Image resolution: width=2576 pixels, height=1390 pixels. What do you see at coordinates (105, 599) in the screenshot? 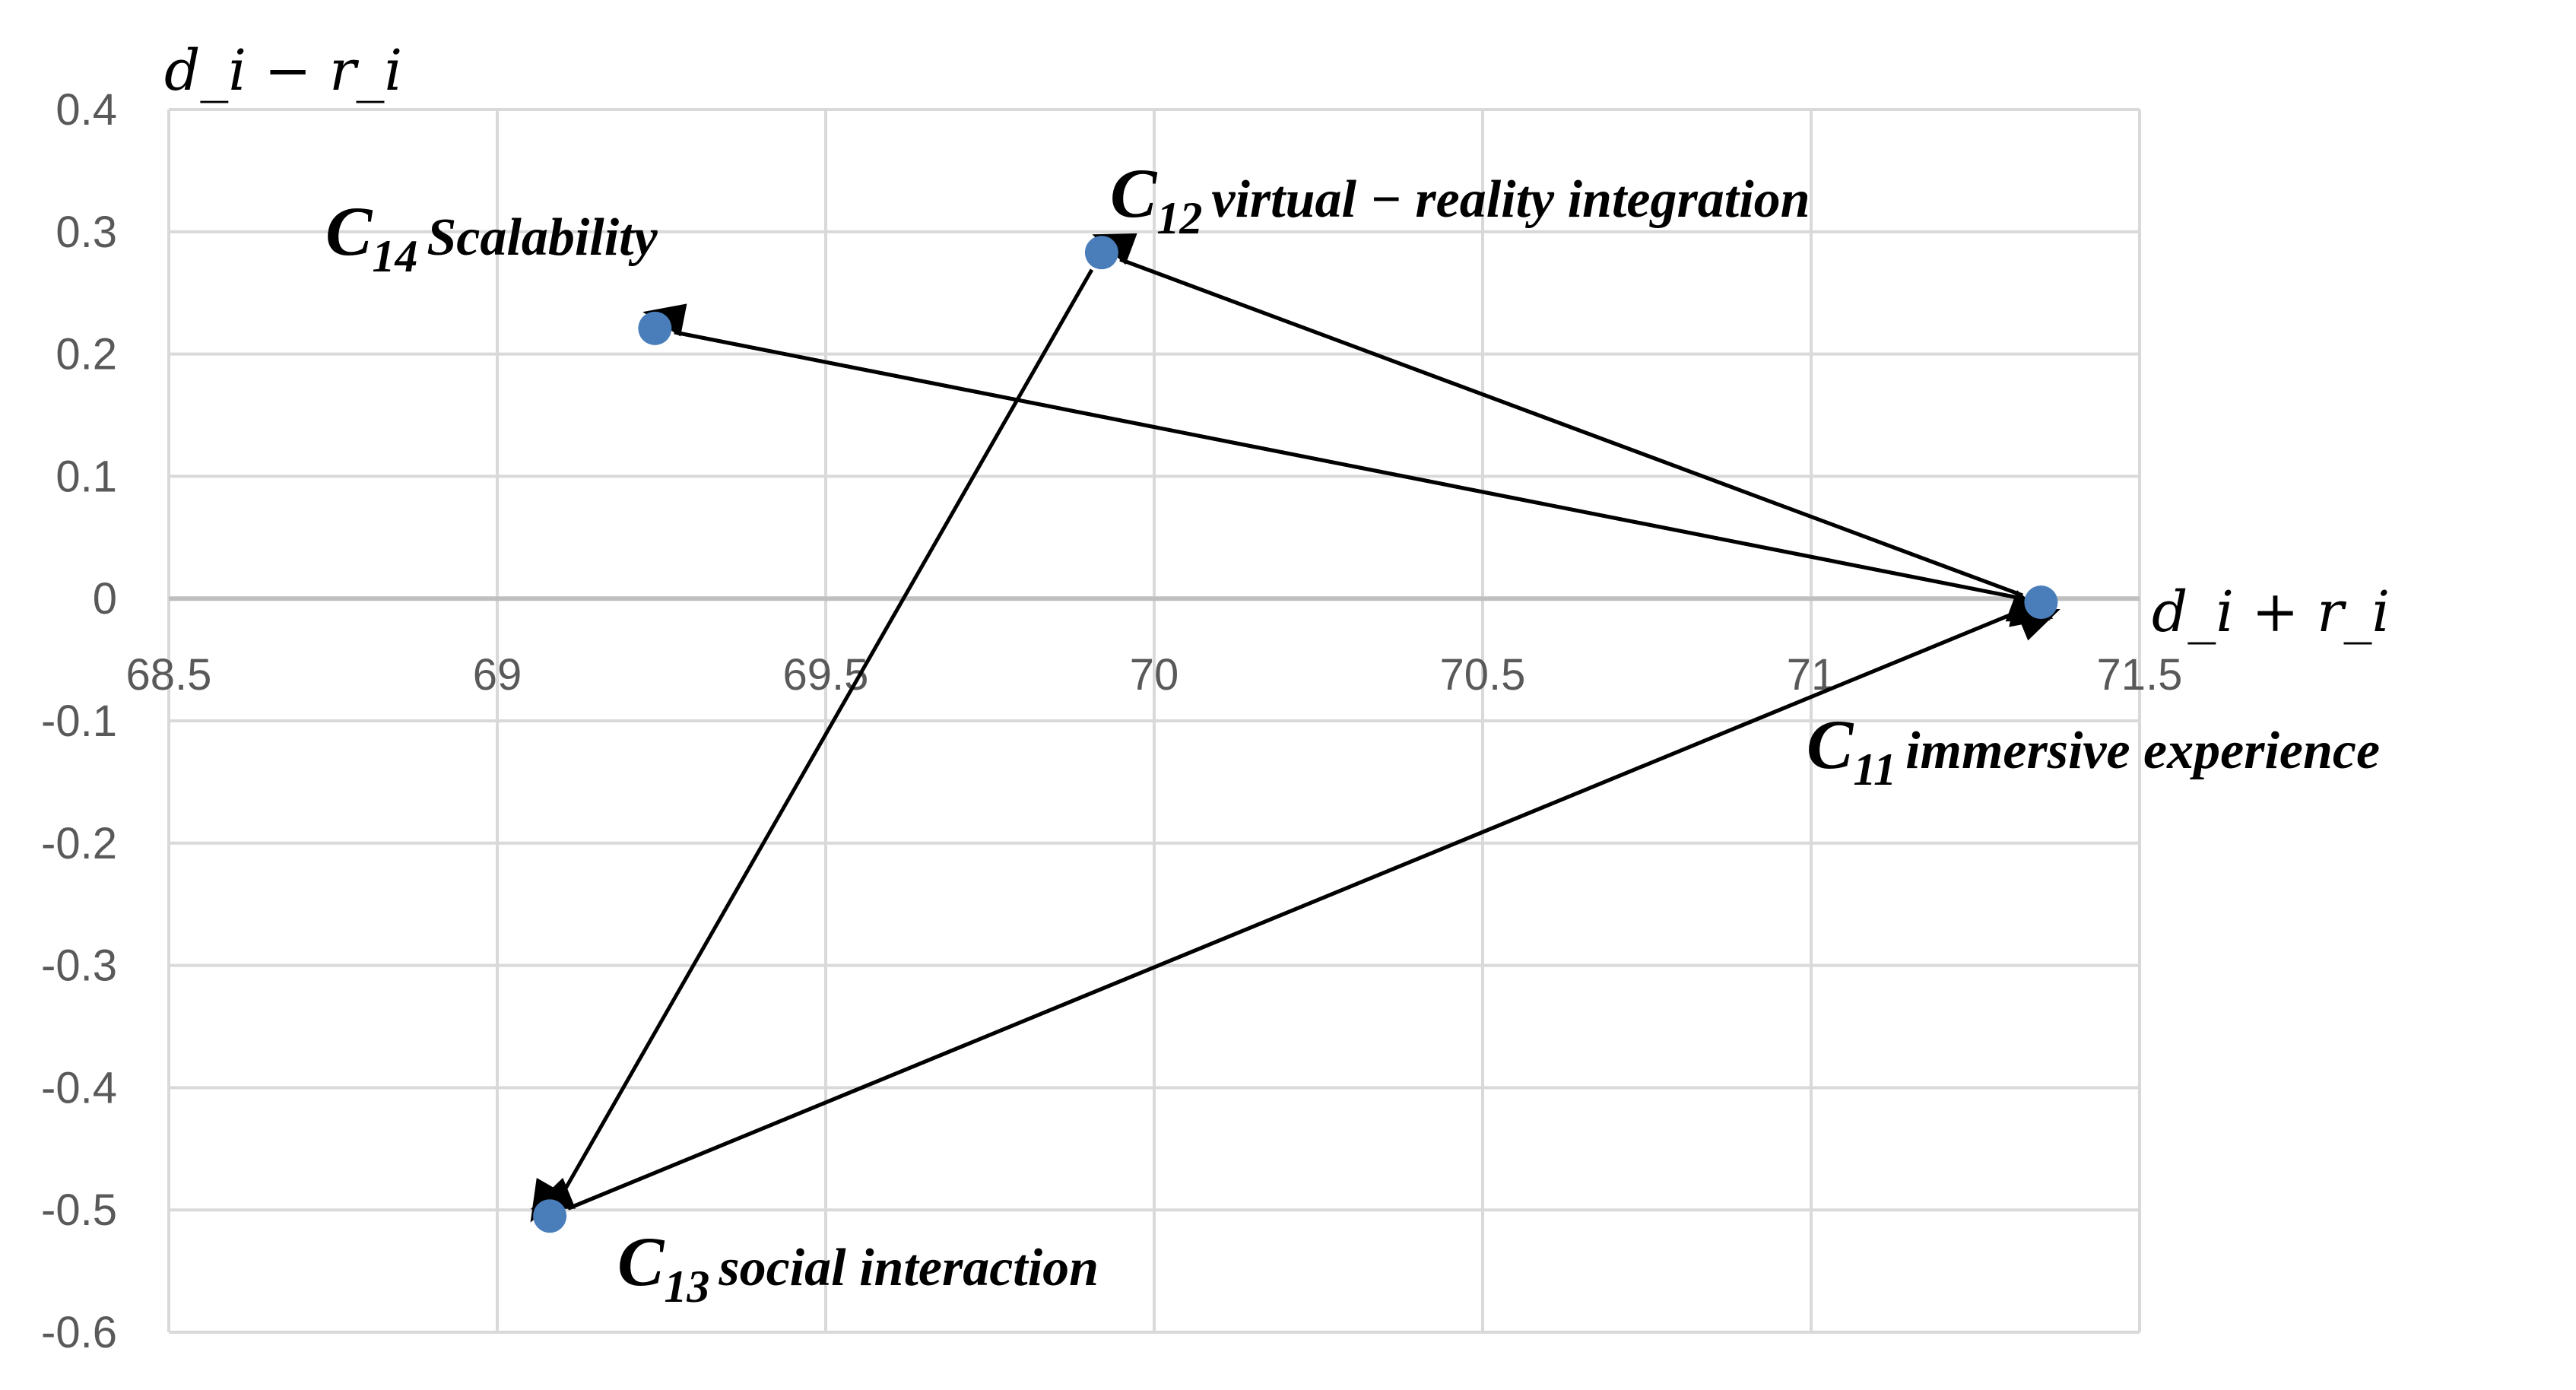
I see `y-tick-label: 0` at bounding box center [105, 599].